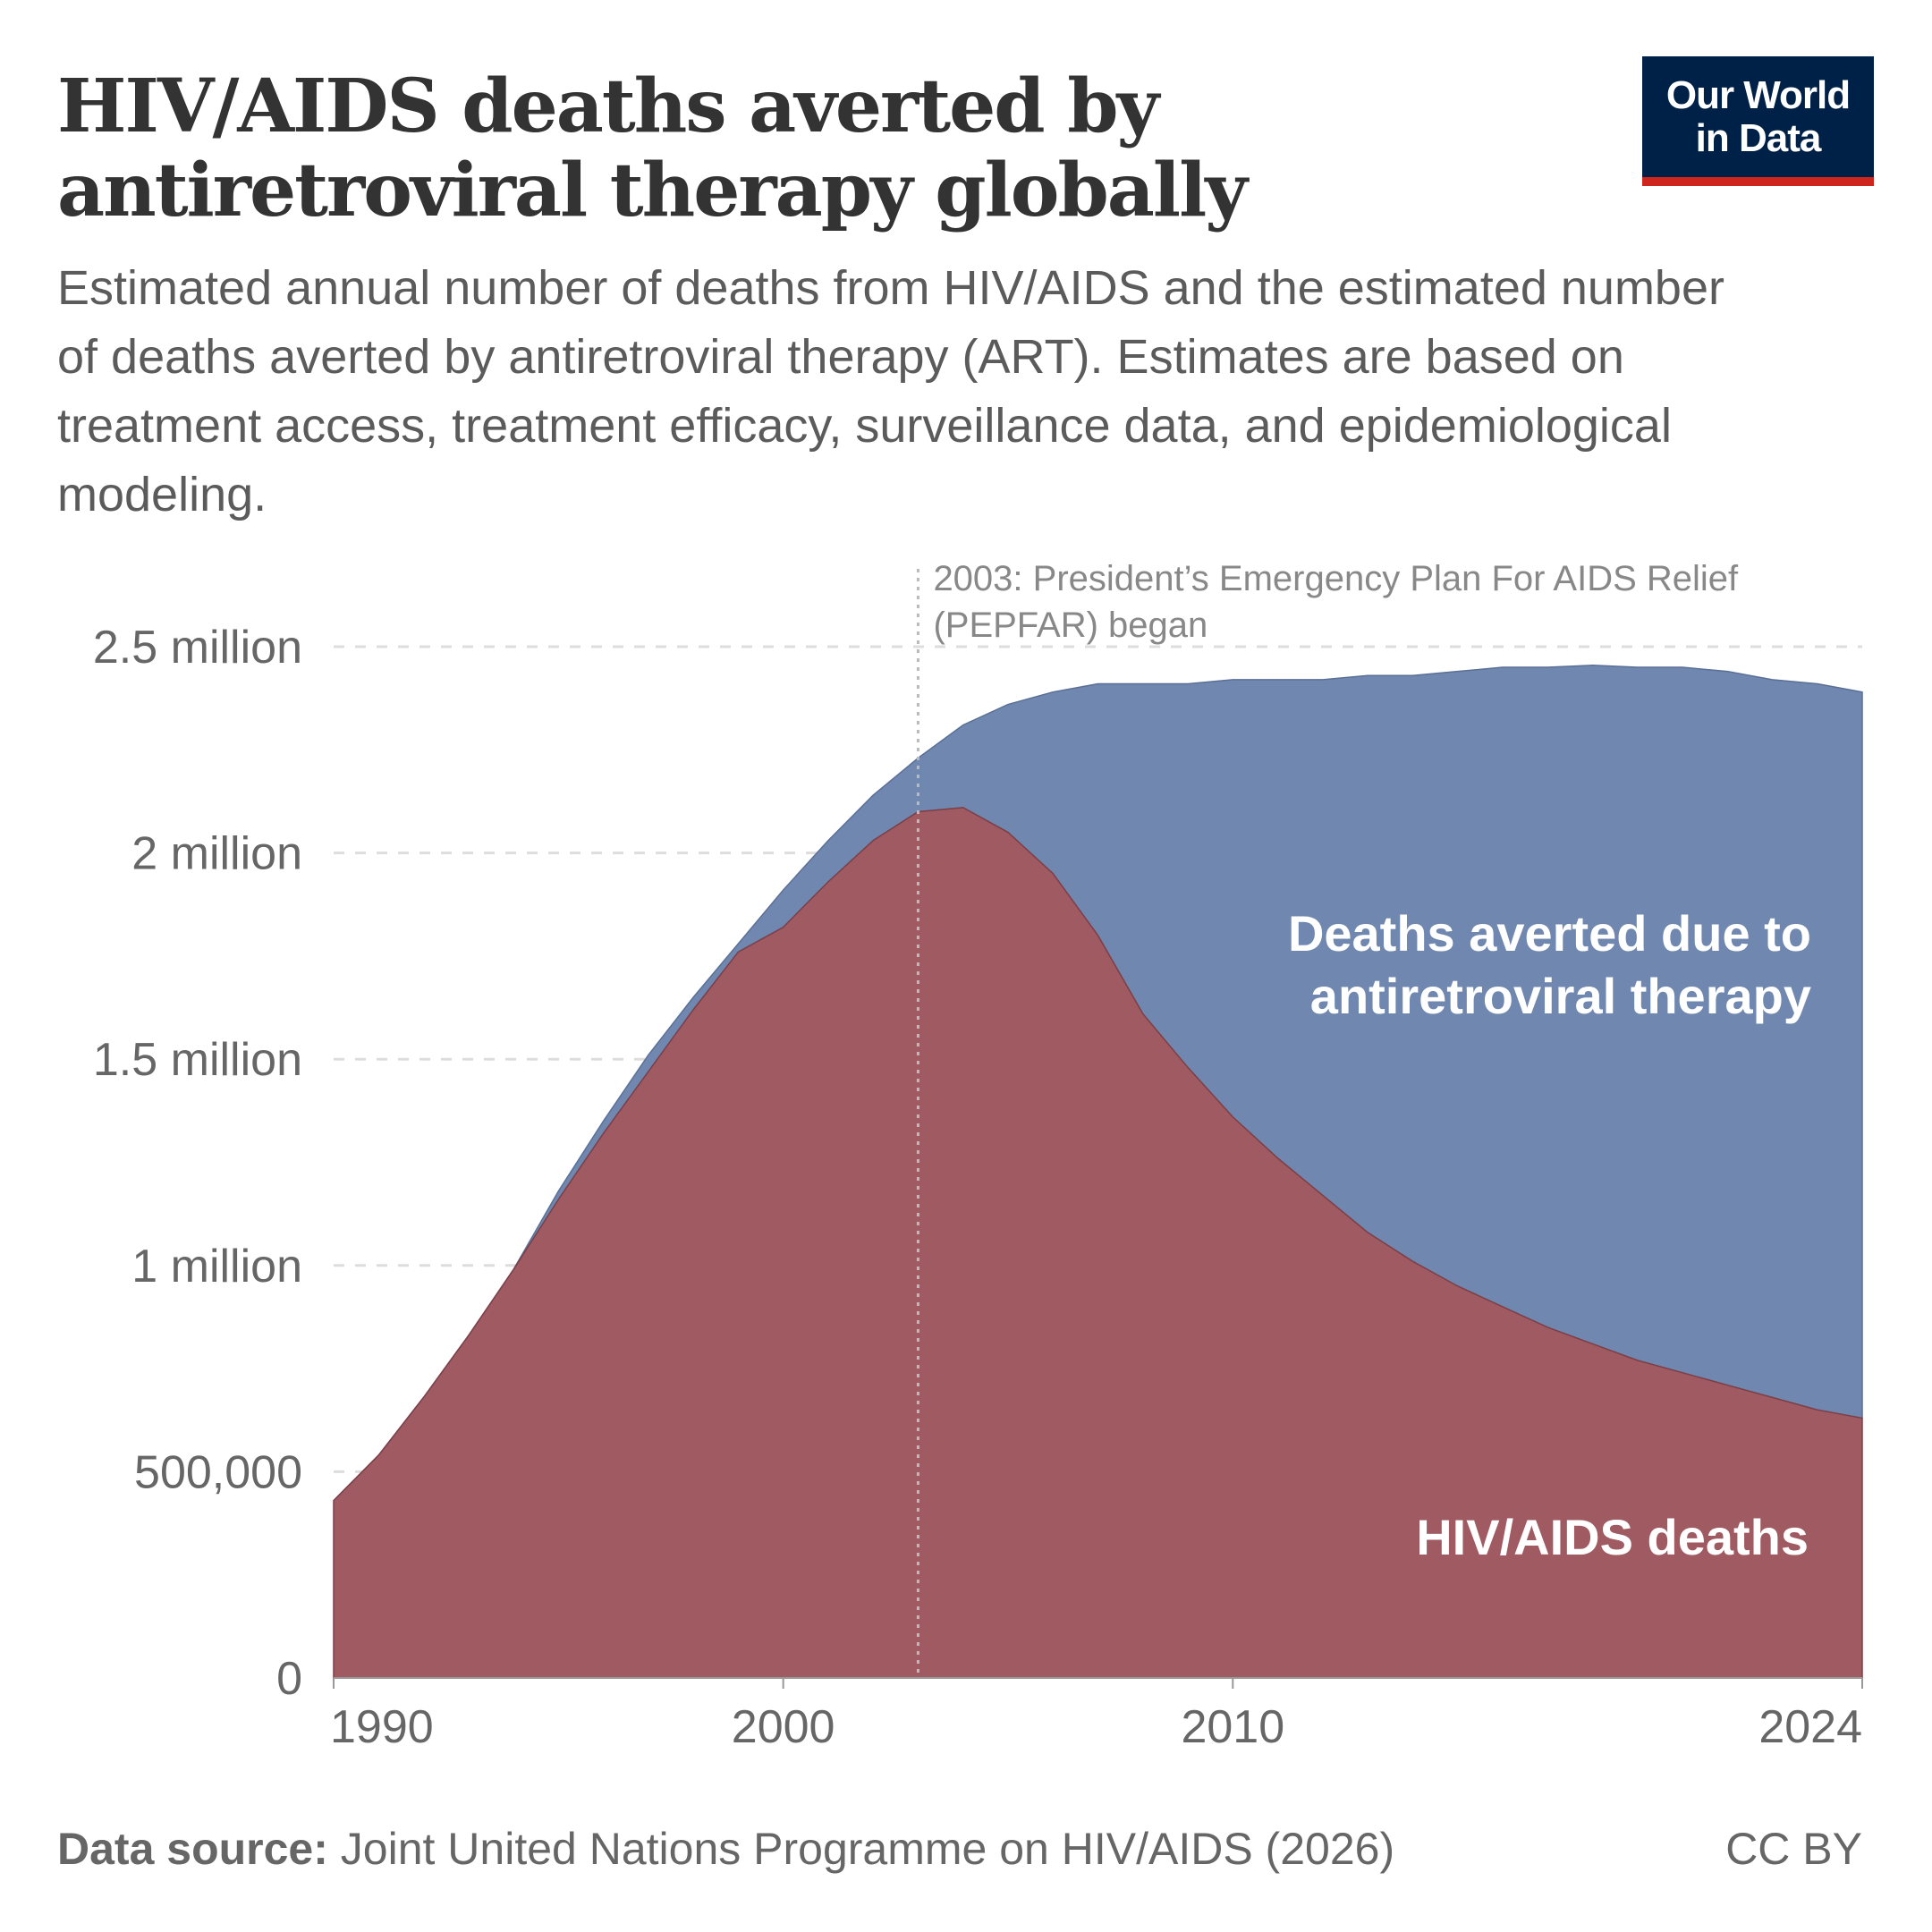  I want to click on pepfar-annotation-line-2: (PEPFAR) began, so click(1070, 625).